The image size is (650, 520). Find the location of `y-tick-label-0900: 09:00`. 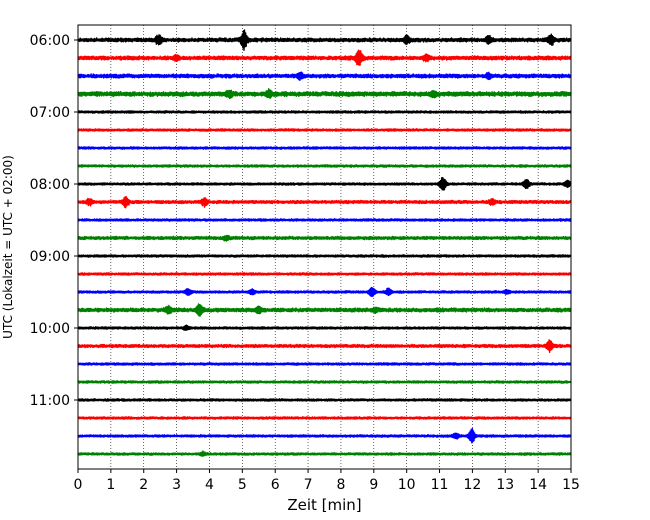

y-tick-label-0900: 09:00 is located at coordinates (50, 257).